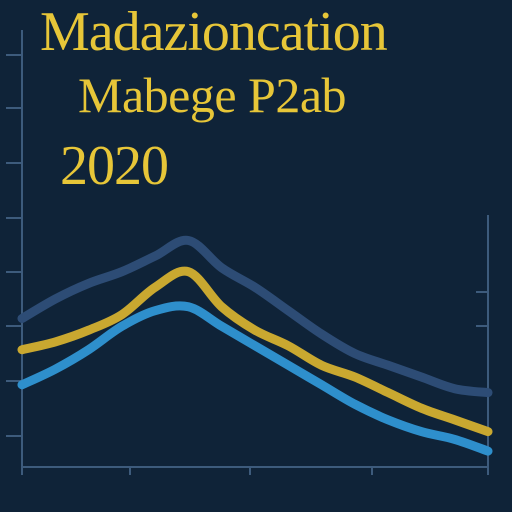 The image size is (512, 512). What do you see at coordinates (114, 166) in the screenshot?
I see `chart-title-line-3: 2020` at bounding box center [114, 166].